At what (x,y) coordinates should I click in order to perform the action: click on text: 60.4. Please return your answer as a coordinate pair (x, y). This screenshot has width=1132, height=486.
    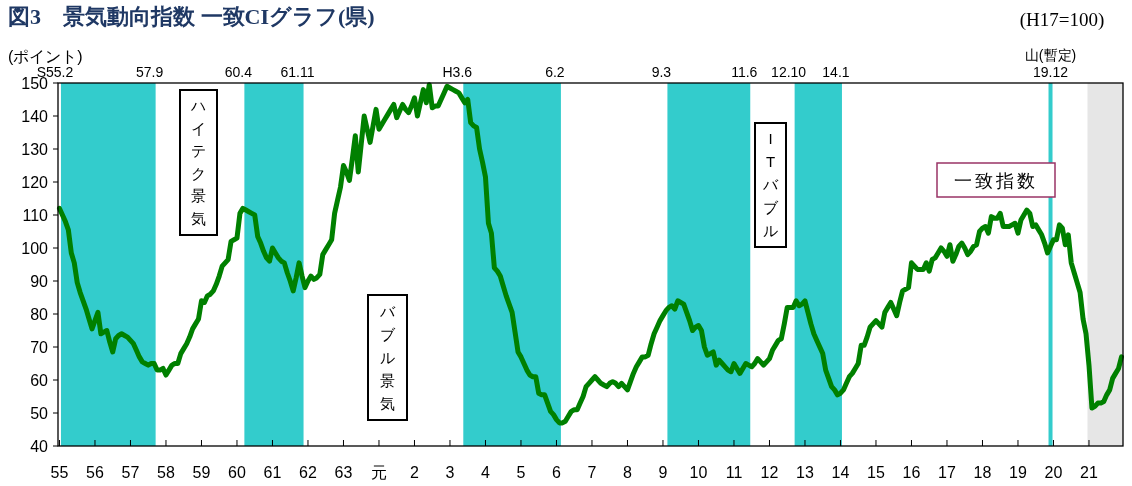
    Looking at the image, I should click on (238, 72).